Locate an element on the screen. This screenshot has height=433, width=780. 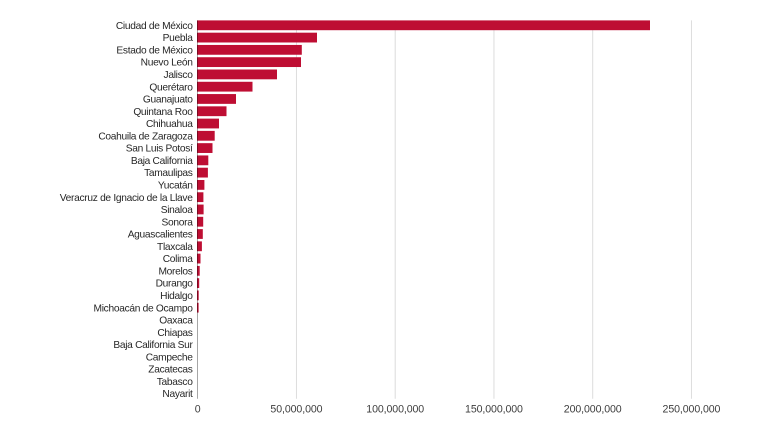
svg-text: Puebla is located at coordinates (178, 38).